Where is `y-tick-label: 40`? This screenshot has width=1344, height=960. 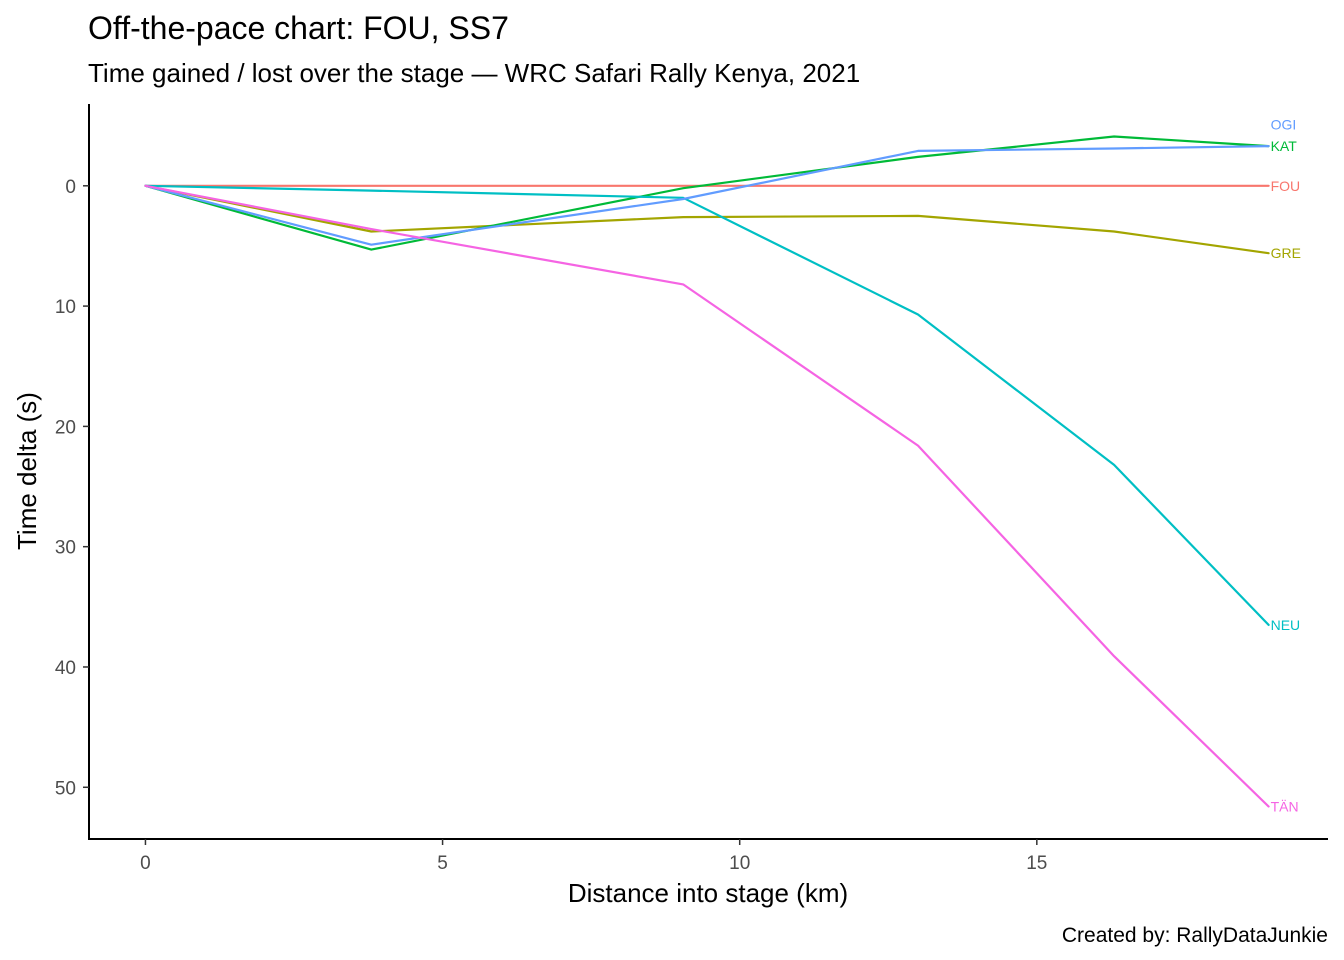
y-tick-label: 40 is located at coordinates (65, 668).